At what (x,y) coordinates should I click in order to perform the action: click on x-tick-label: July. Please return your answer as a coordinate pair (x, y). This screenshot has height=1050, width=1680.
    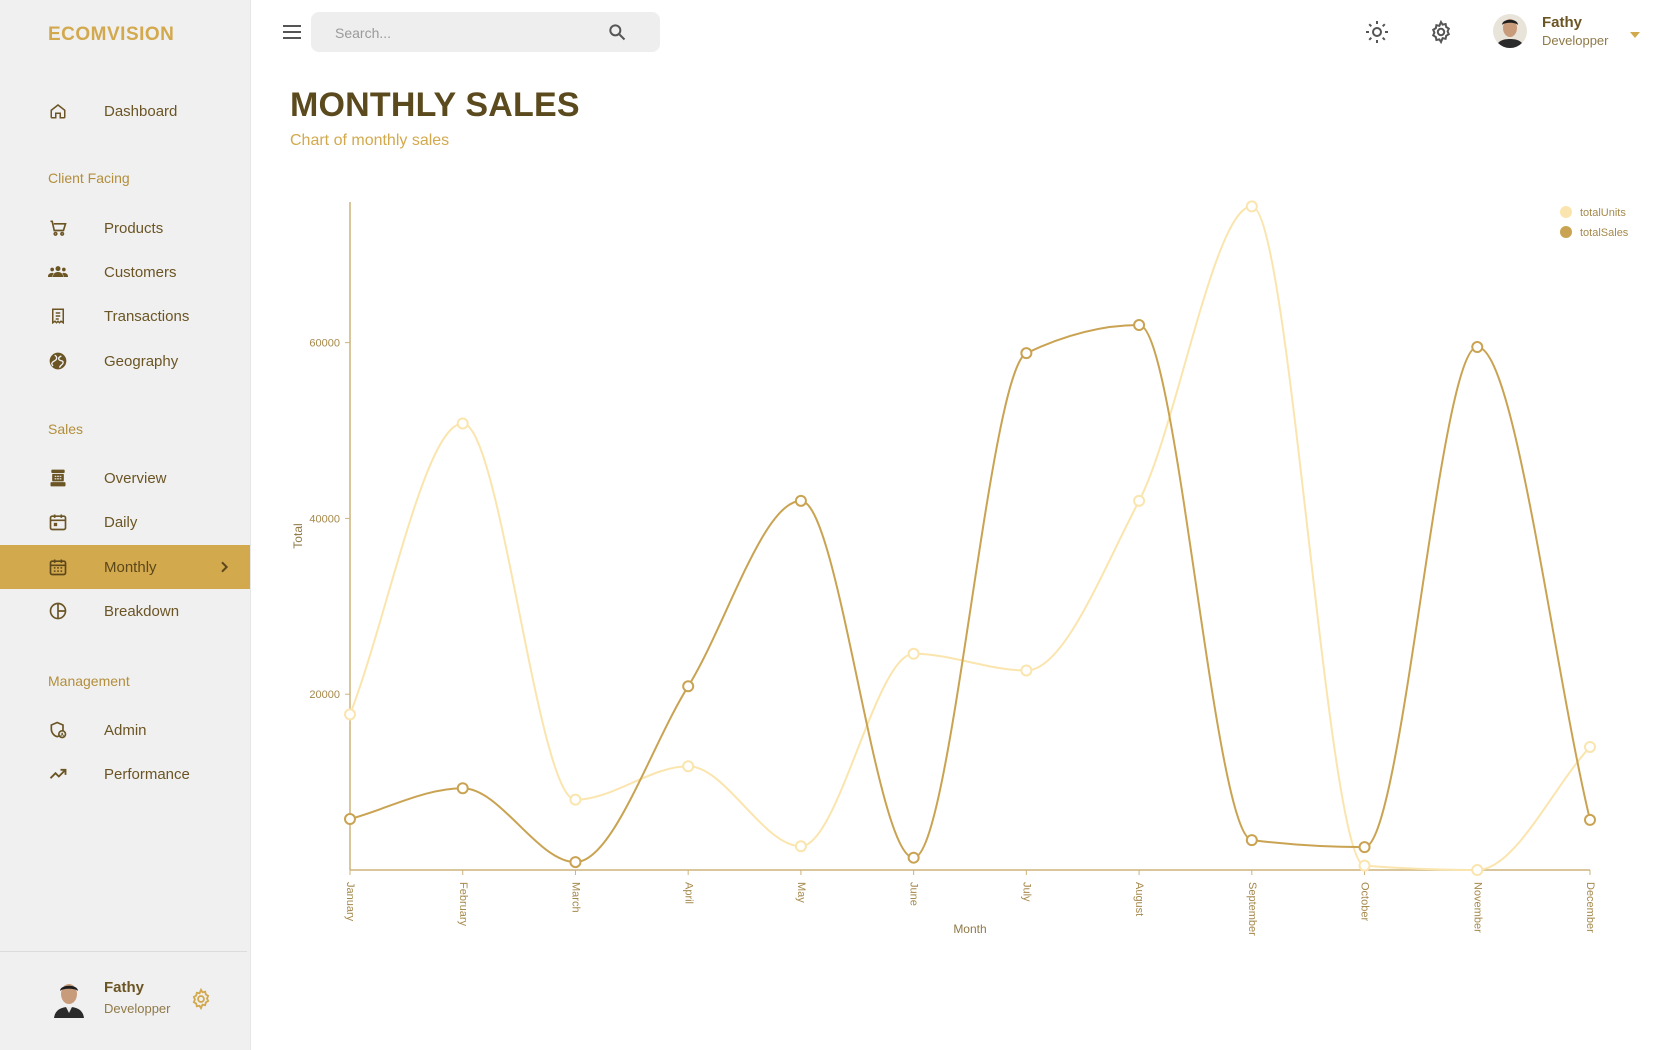
    Looking at the image, I should click on (1026, 892).